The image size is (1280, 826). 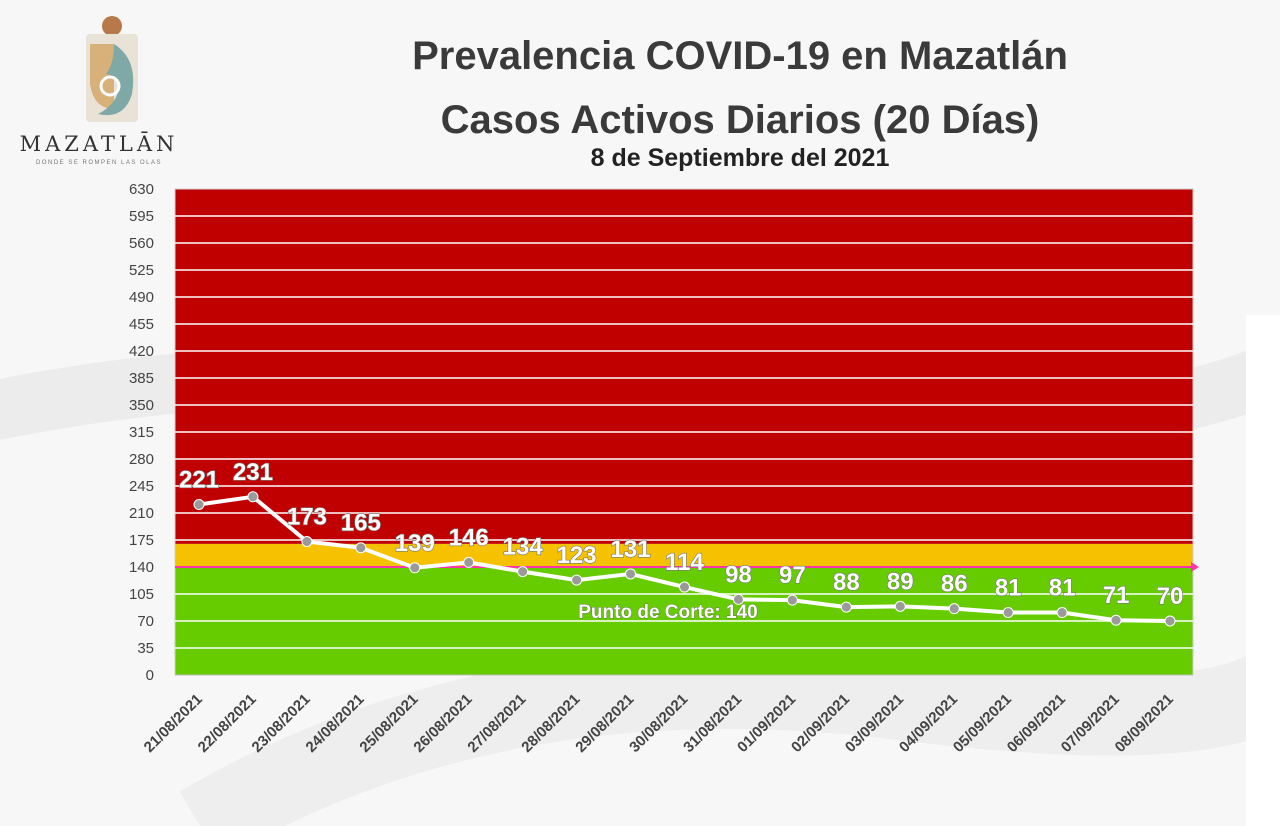 I want to click on data-label: 123, so click(x=577, y=555).